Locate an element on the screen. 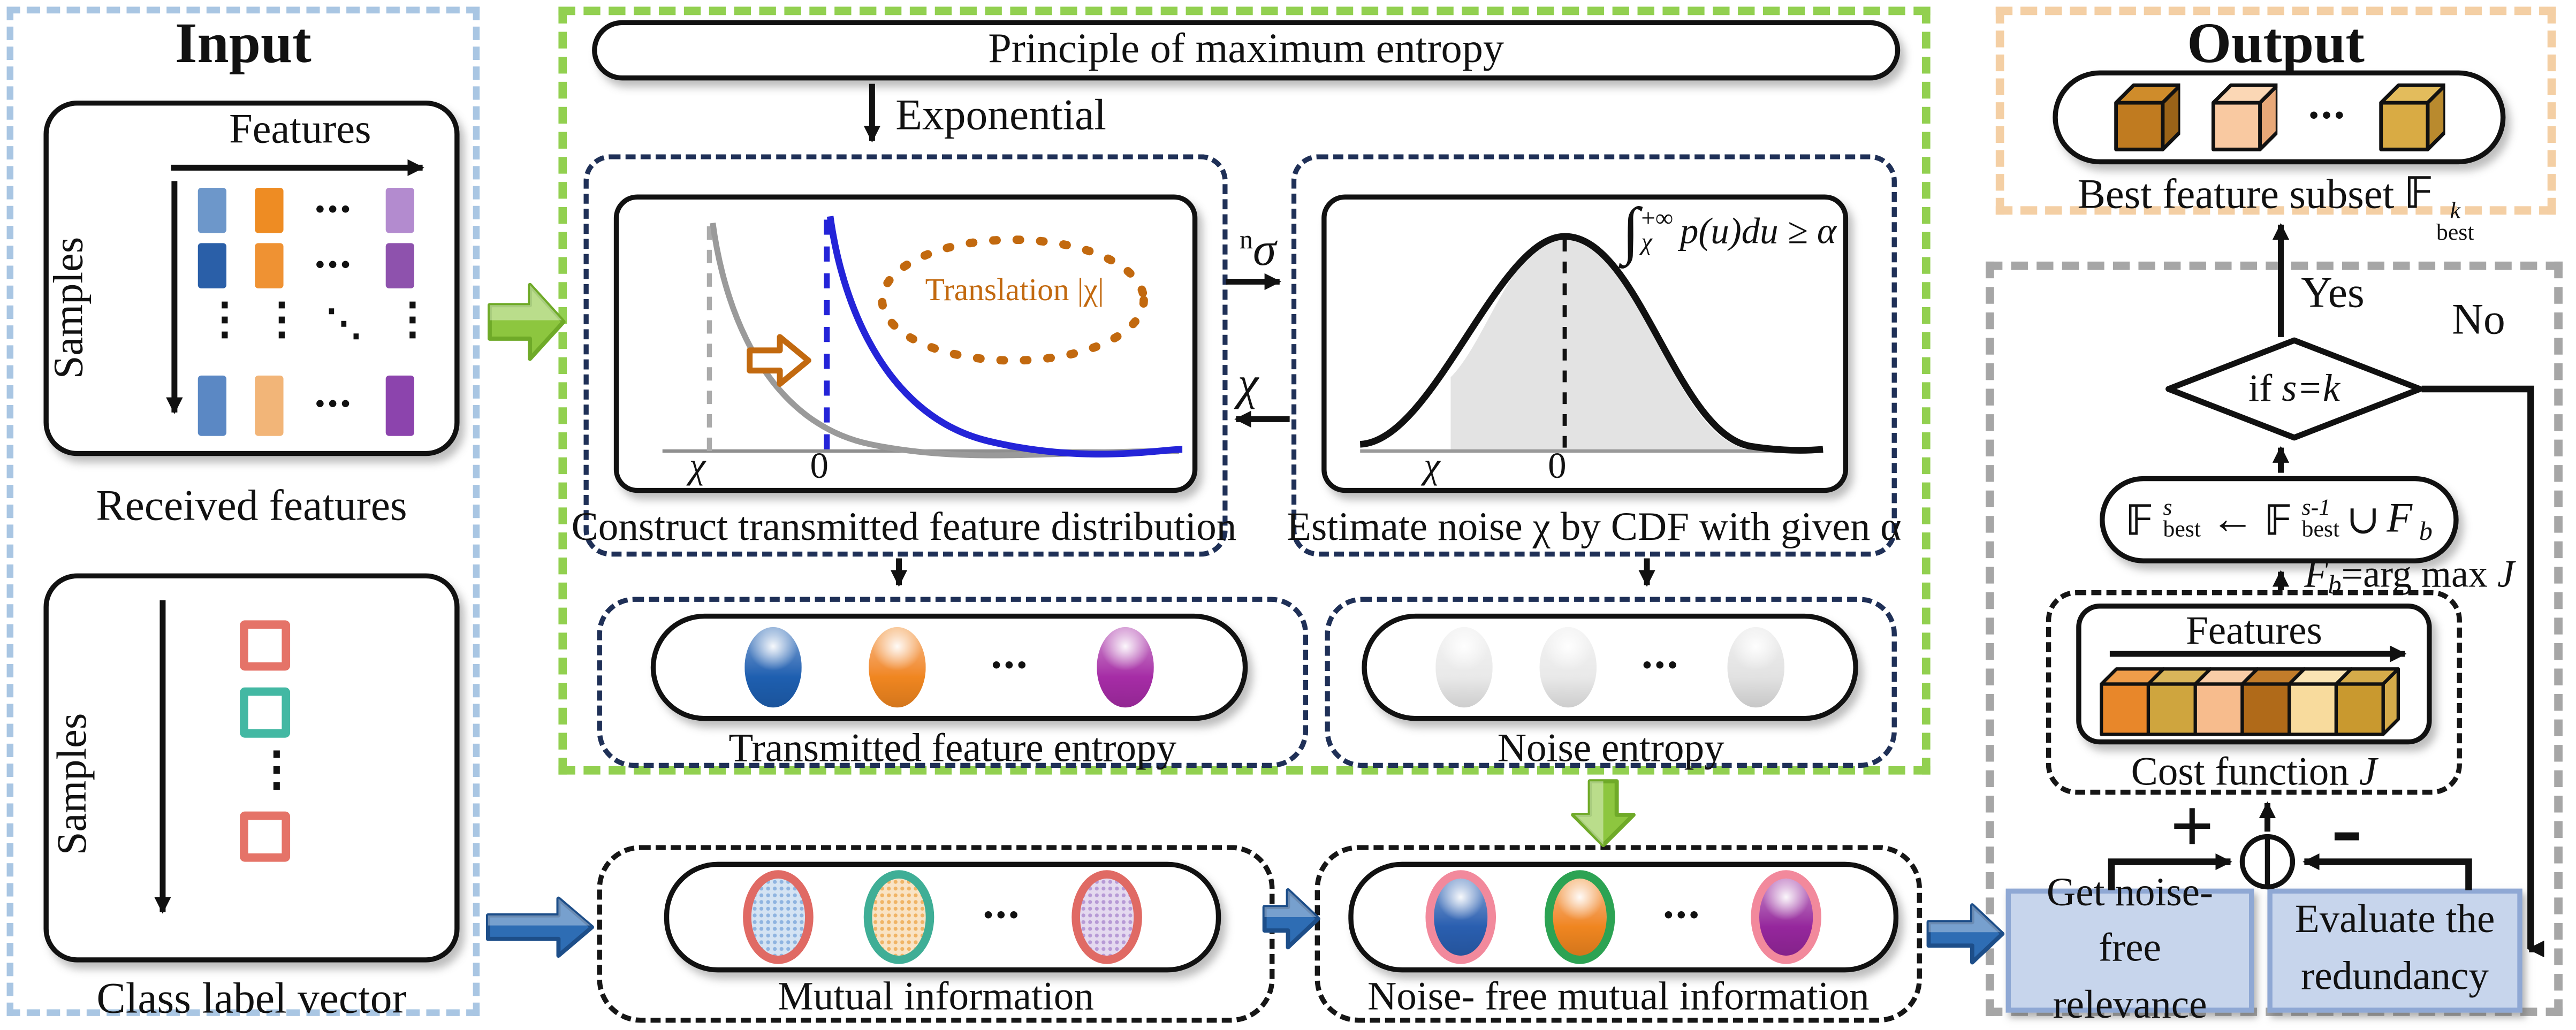 The width and height of the screenshot is (2576, 1030). input-title: Input is located at coordinates (243, 44).